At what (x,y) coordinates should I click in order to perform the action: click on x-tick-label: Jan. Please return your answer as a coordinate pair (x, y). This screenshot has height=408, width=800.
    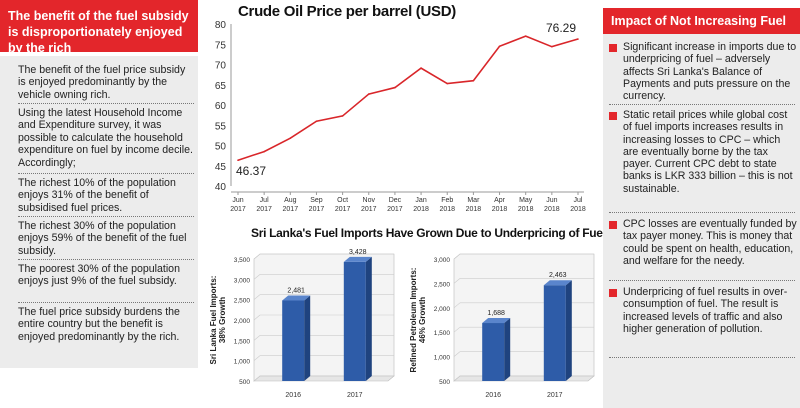
    Looking at the image, I should click on (420, 200).